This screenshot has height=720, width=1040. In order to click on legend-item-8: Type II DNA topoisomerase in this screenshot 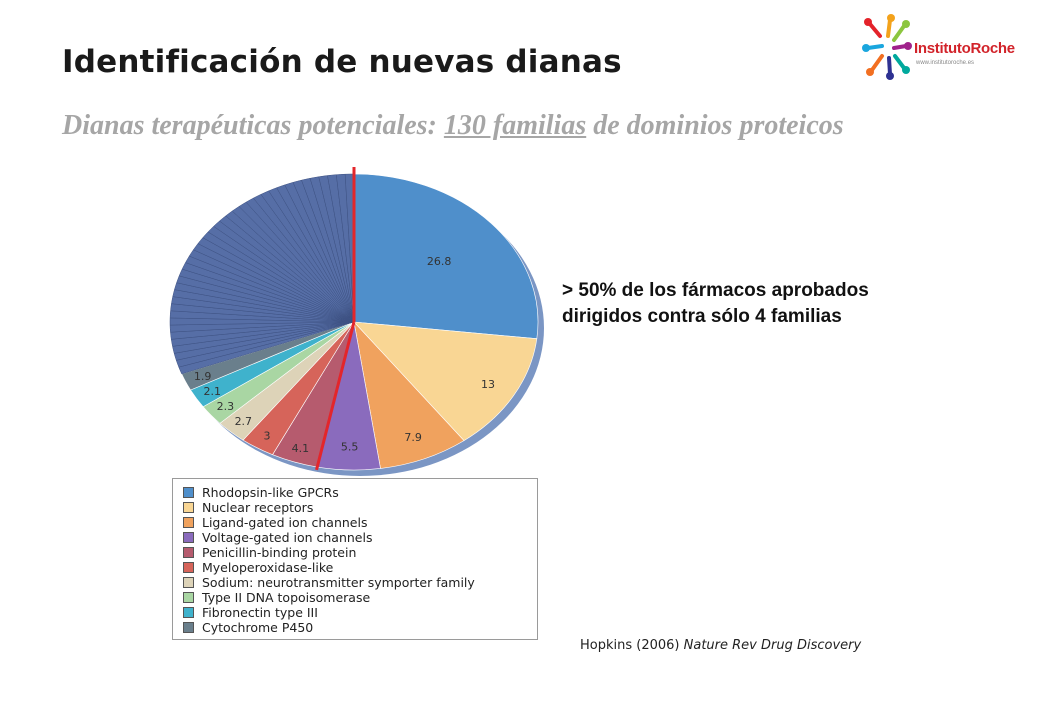, I will do `click(360, 597)`.